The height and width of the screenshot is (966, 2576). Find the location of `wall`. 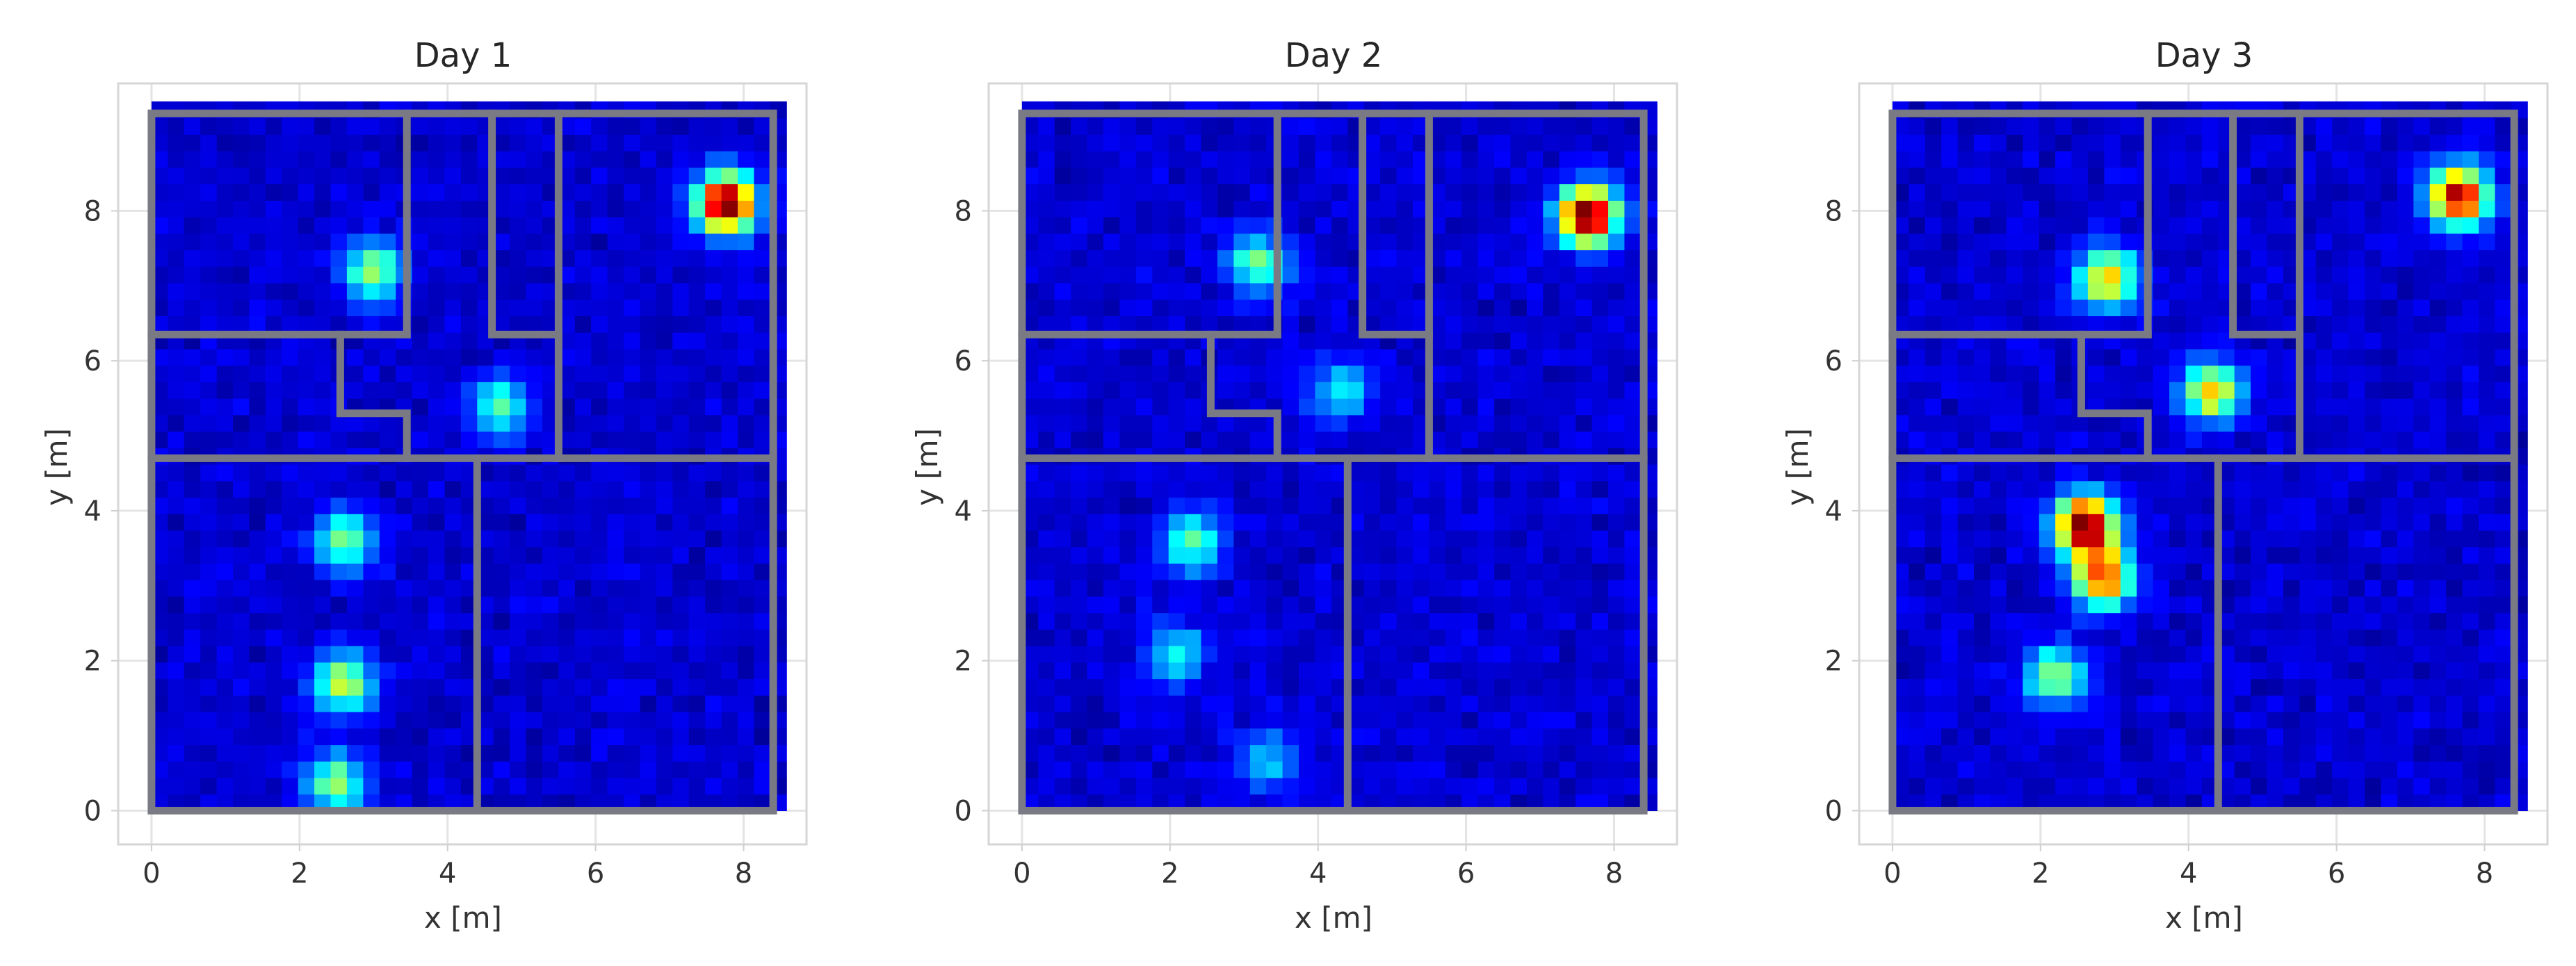

wall is located at coordinates (1243, 396).